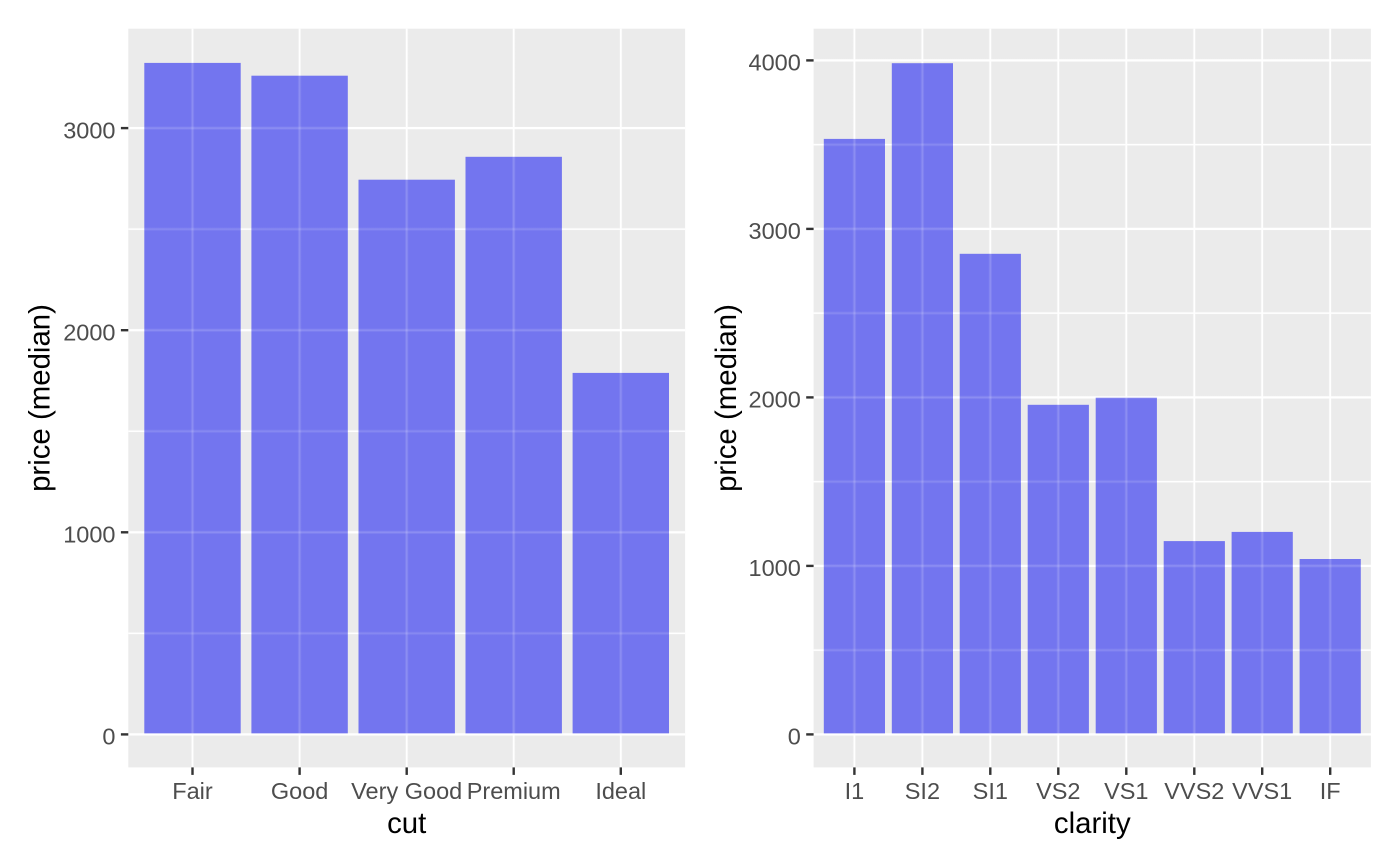  I want to click on svg-text: VVS2, so click(1194, 791).